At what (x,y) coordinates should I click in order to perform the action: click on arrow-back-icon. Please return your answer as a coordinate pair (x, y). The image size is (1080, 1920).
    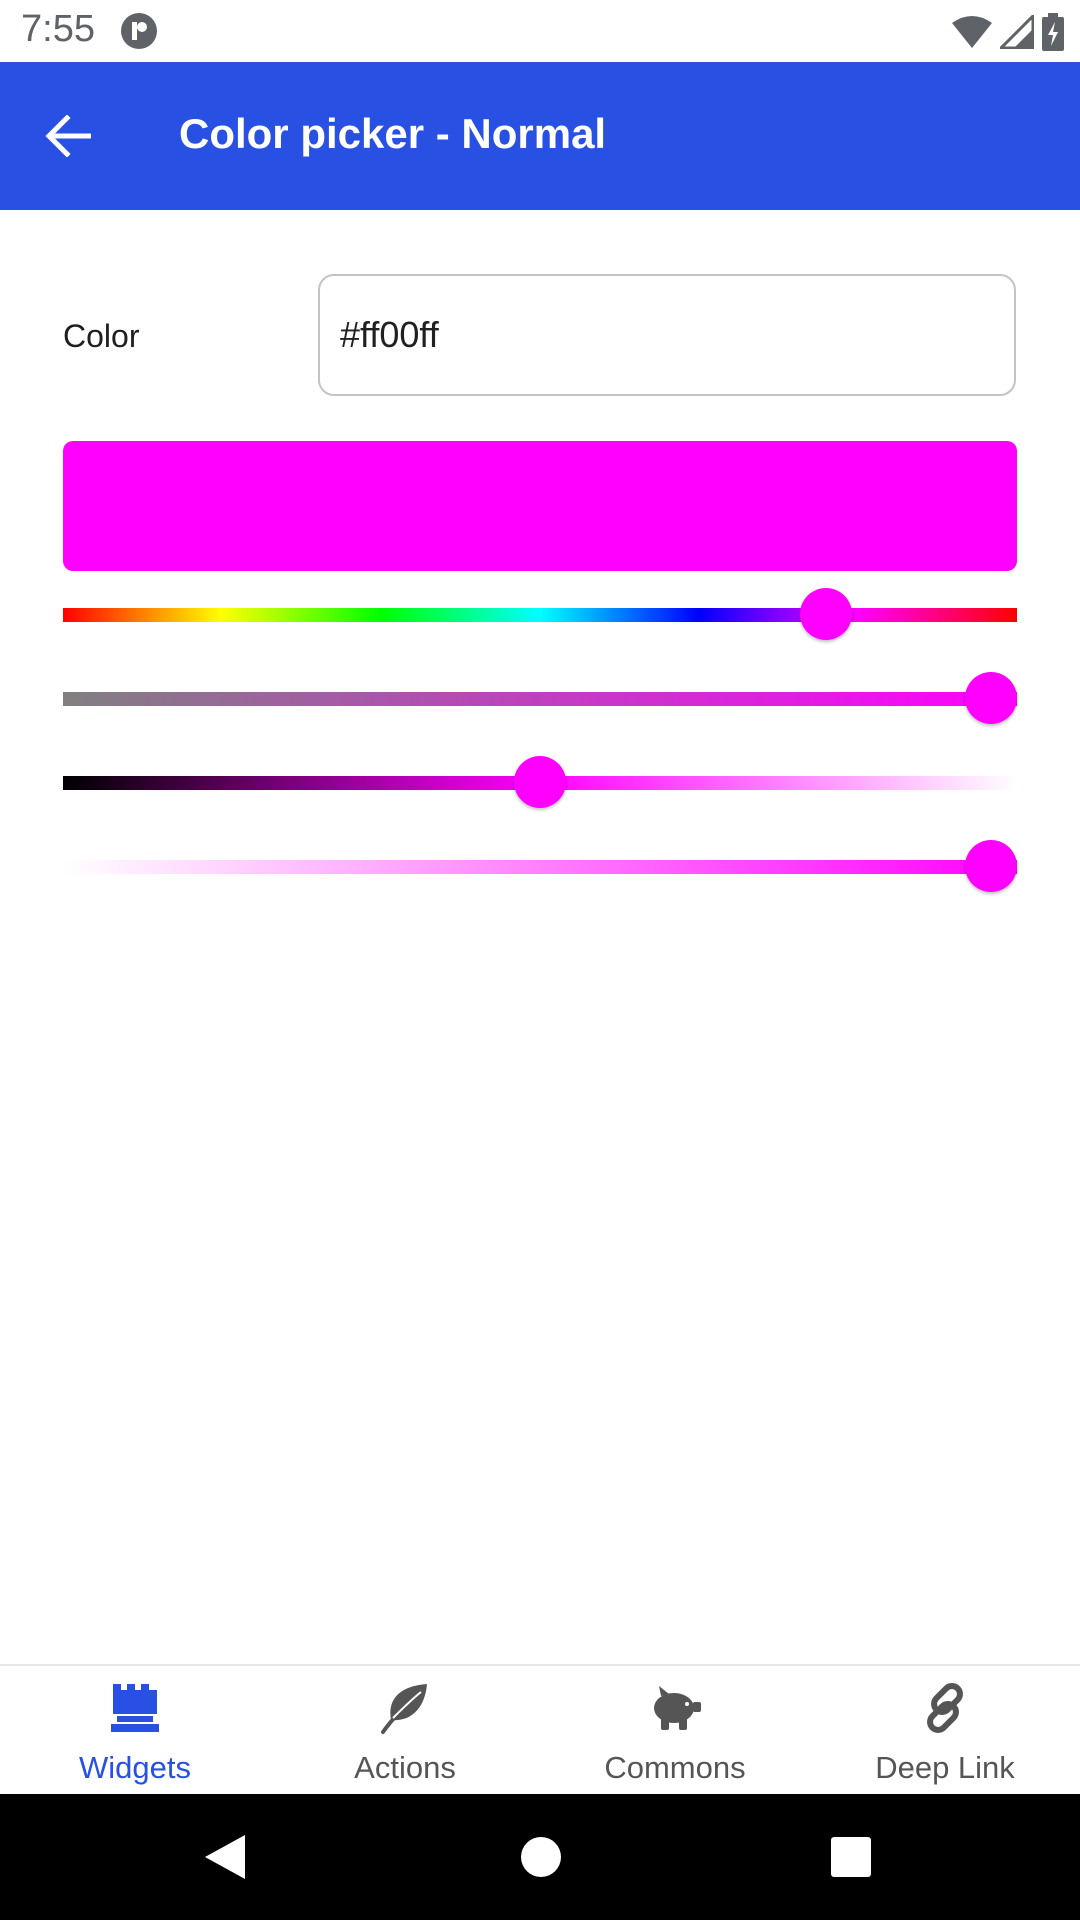
    Looking at the image, I should click on (68, 136).